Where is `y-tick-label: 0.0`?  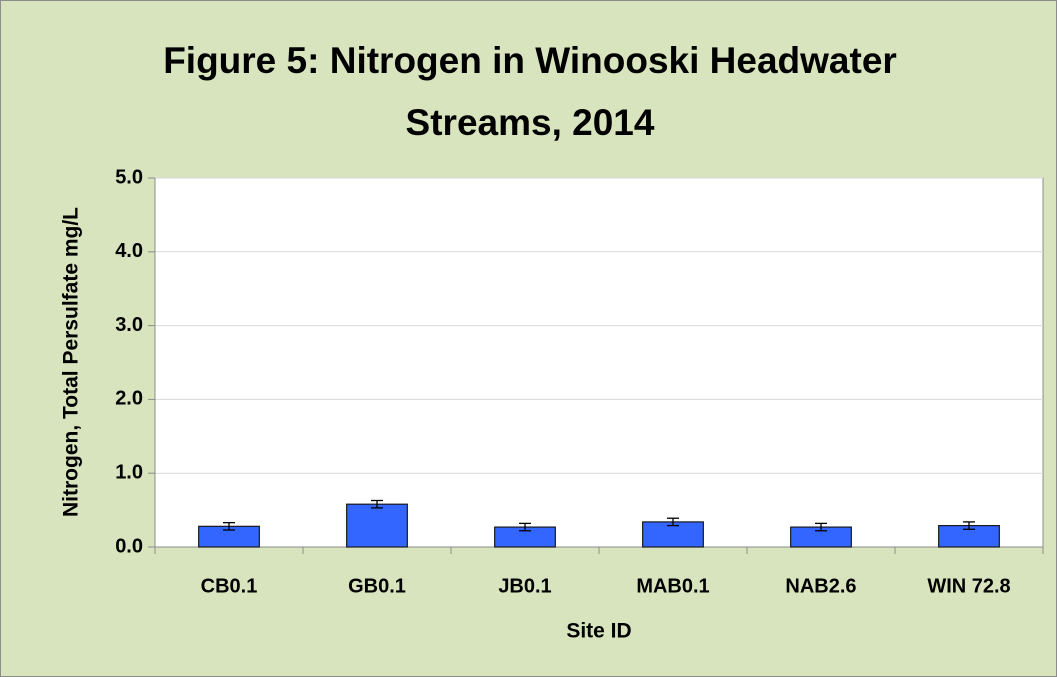 y-tick-label: 0.0 is located at coordinates (129, 546).